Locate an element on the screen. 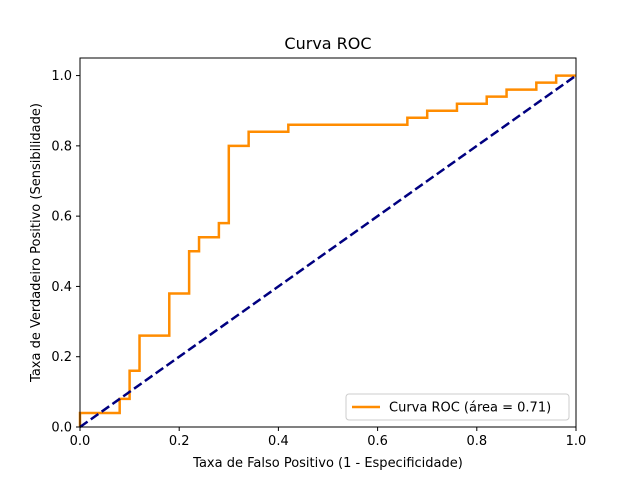 The height and width of the screenshot is (480, 640). legend-label: Curva ROC (área = 0.71) is located at coordinates (470, 408).